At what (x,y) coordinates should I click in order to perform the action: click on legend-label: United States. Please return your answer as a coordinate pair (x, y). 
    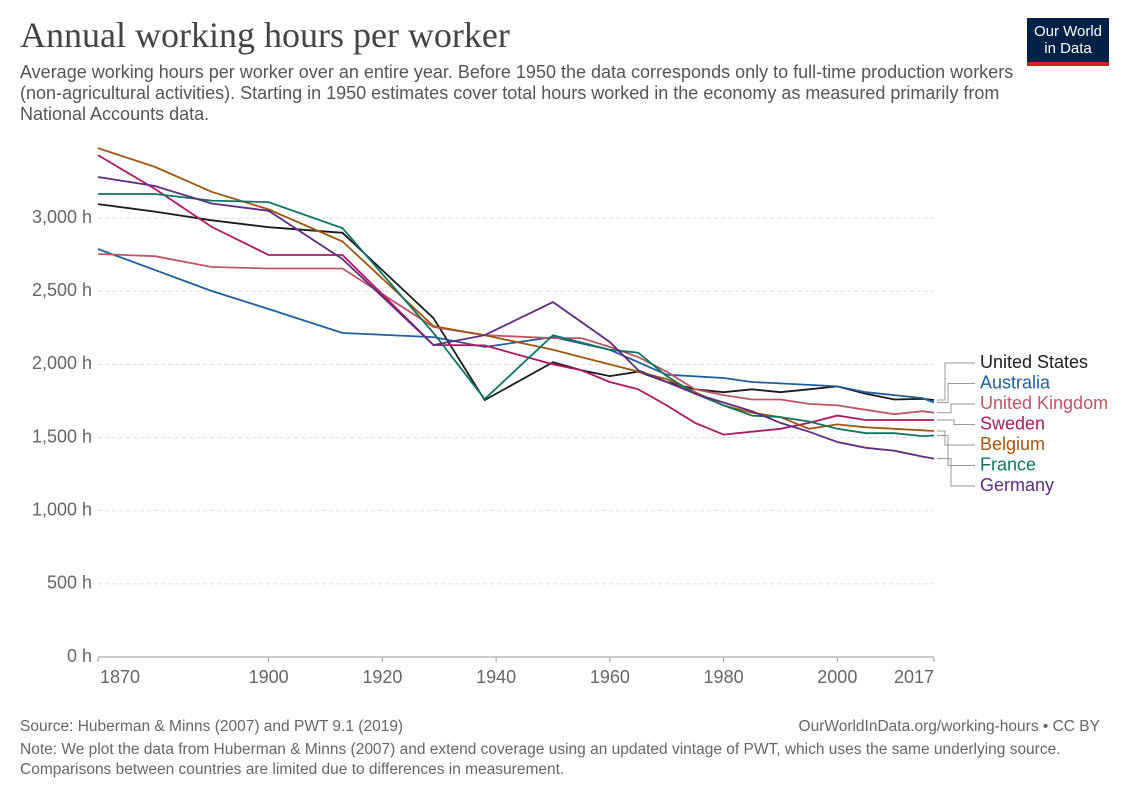
    Looking at the image, I should click on (1034, 362).